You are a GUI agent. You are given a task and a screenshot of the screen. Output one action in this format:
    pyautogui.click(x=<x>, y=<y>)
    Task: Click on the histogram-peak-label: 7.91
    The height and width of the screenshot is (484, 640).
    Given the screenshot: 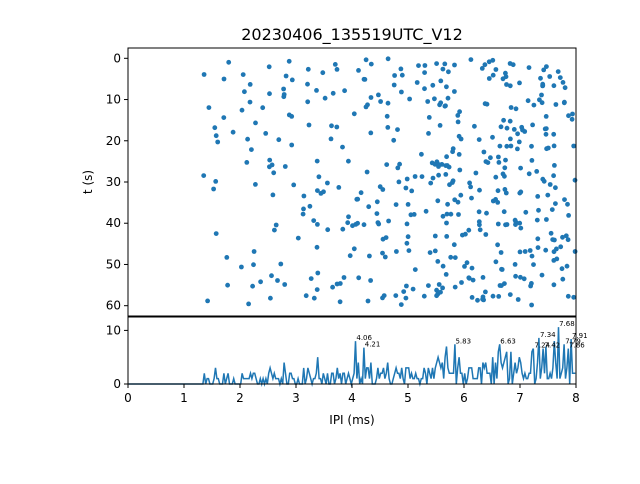 What is the action you would take?
    pyautogui.click(x=580, y=336)
    